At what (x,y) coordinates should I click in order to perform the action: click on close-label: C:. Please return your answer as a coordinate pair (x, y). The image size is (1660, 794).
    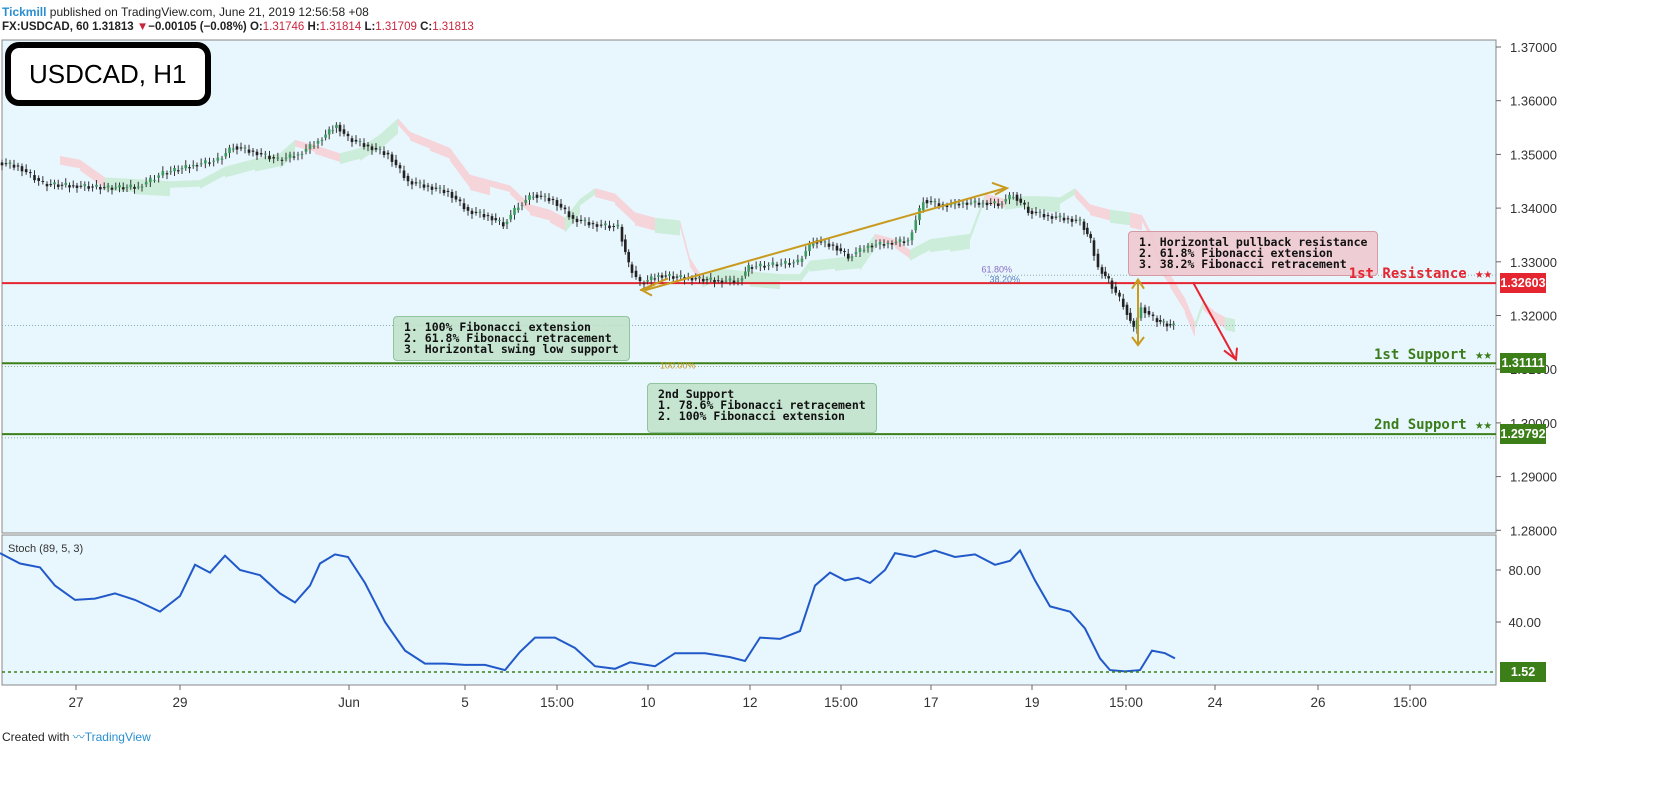
    Looking at the image, I should click on (426, 27).